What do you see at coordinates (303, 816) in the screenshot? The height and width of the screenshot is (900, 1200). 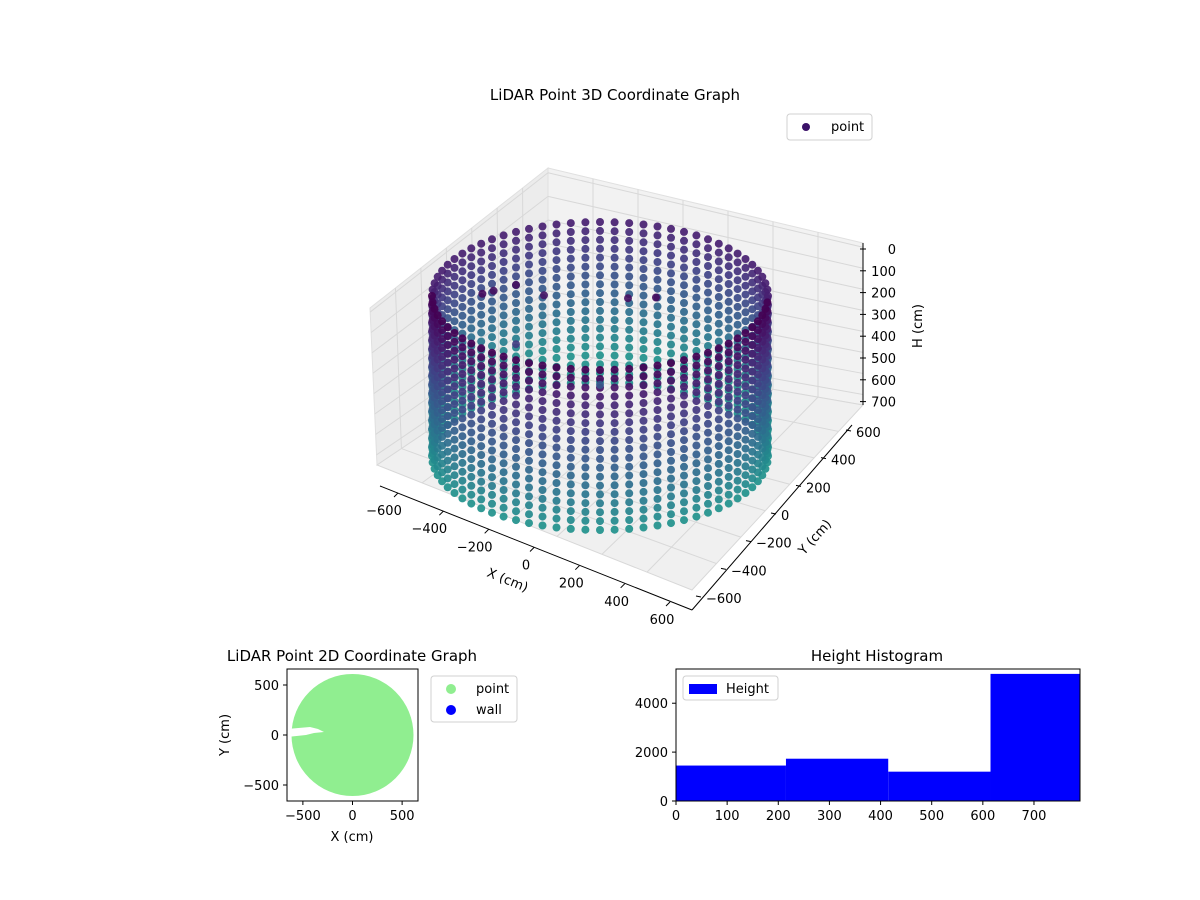 I see `x-tick-label-2d: −500` at bounding box center [303, 816].